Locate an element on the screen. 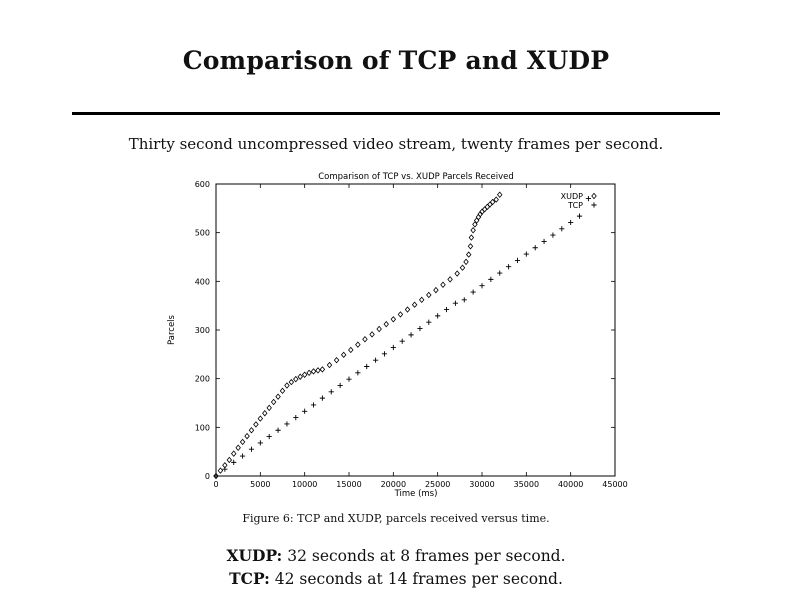 This screenshot has width=792, height=612. legend-marker-tcp is located at coordinates (594, 205).